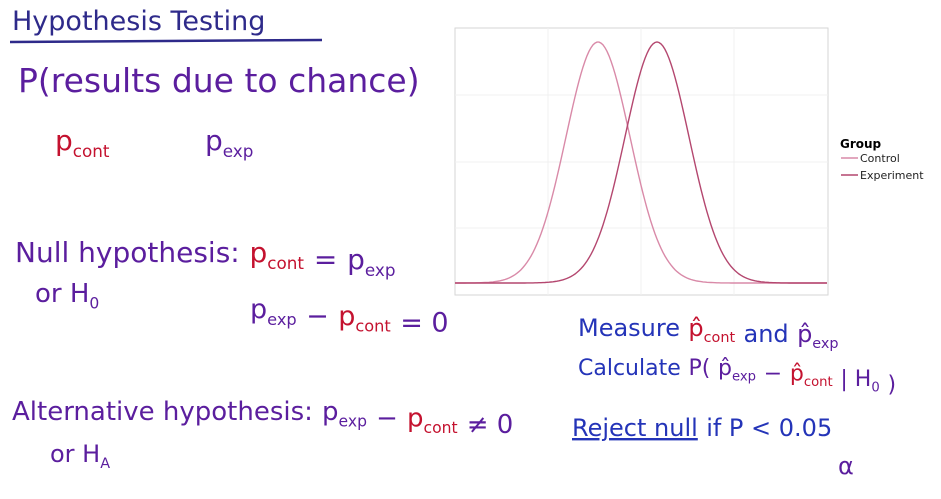  What do you see at coordinates (855, 379) in the screenshot?
I see `note-text: | H` at bounding box center [855, 379].